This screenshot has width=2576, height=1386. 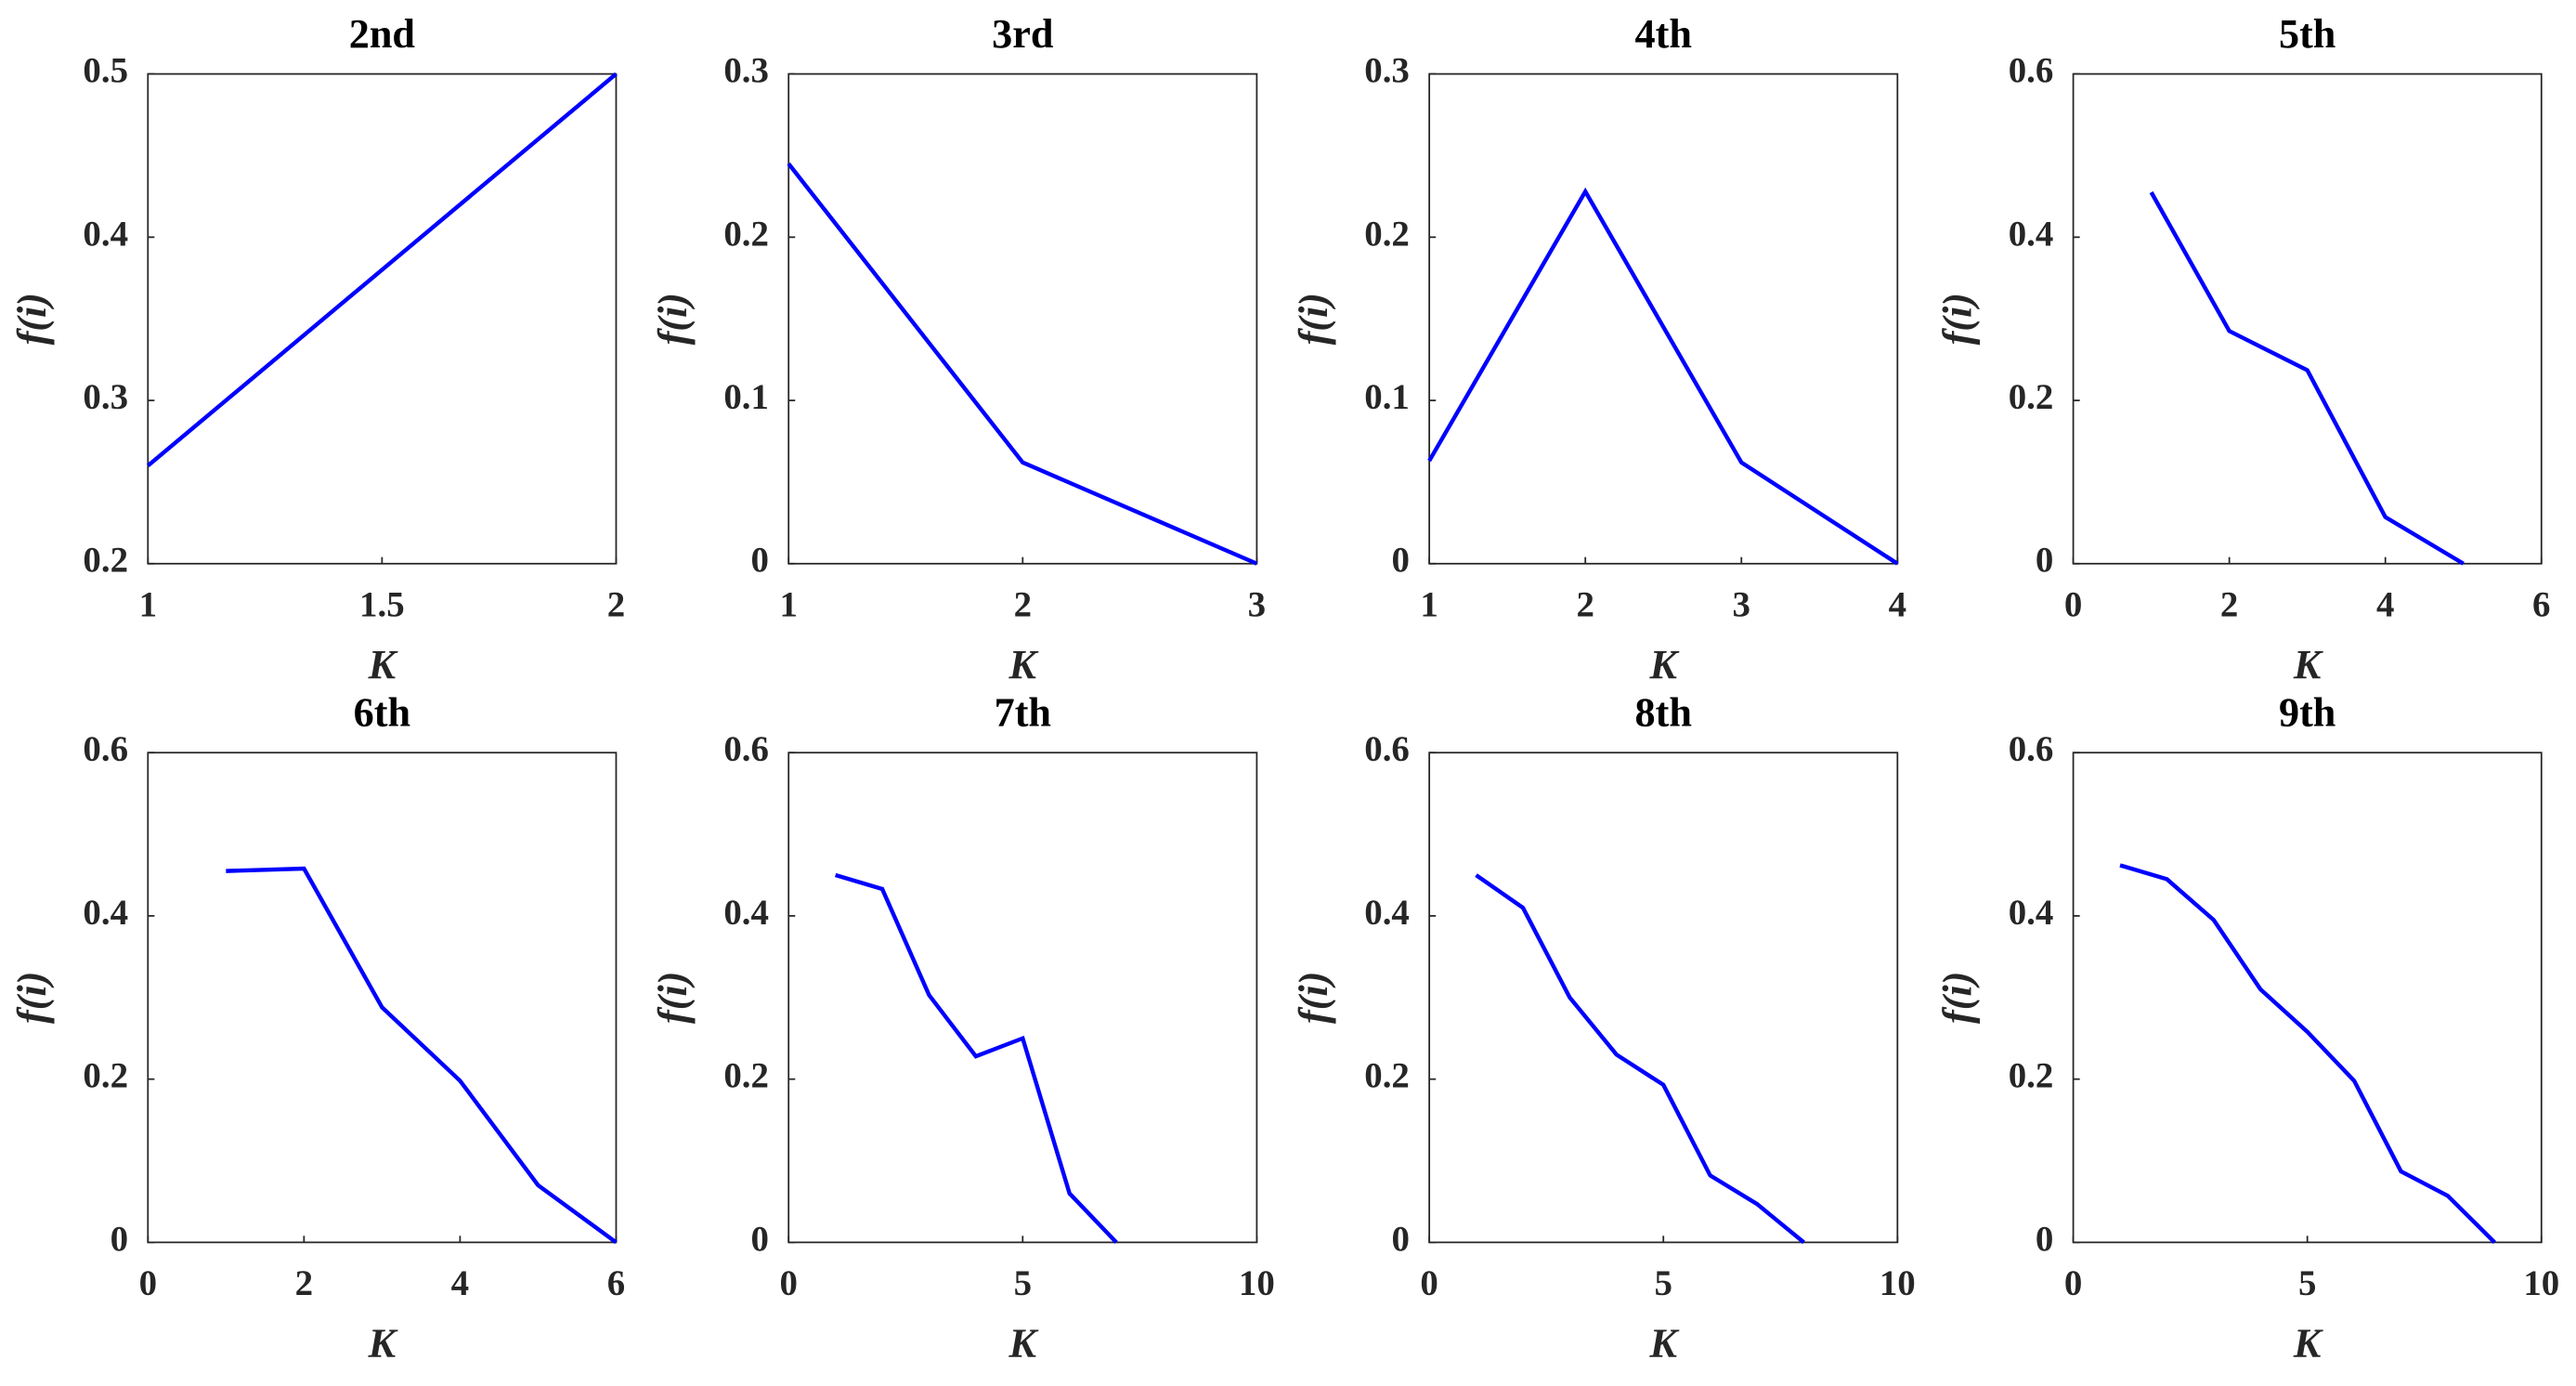 I want to click on chart-title: 3rd, so click(x=1023, y=34).